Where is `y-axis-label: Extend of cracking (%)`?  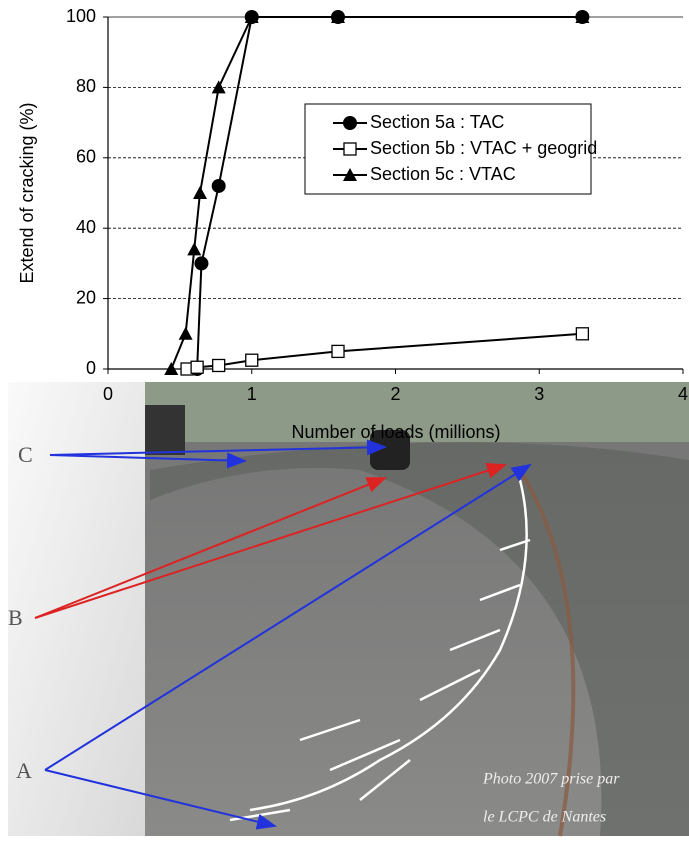 y-axis-label: Extend of cracking (%) is located at coordinates (27, 192).